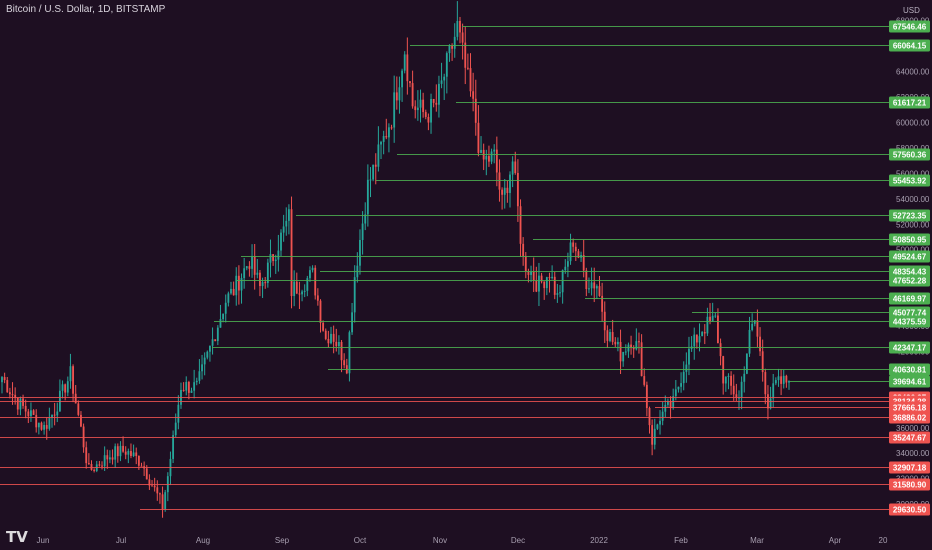 The image size is (932, 550). What do you see at coordinates (910, 313) in the screenshot?
I see `support-level-label: 45077.74` at bounding box center [910, 313].